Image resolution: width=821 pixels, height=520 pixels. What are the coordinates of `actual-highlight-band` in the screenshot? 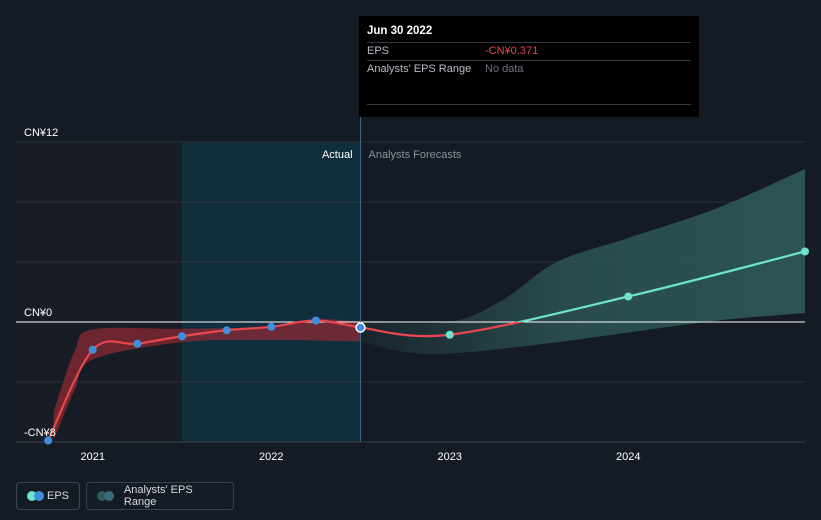 It's located at (271, 292).